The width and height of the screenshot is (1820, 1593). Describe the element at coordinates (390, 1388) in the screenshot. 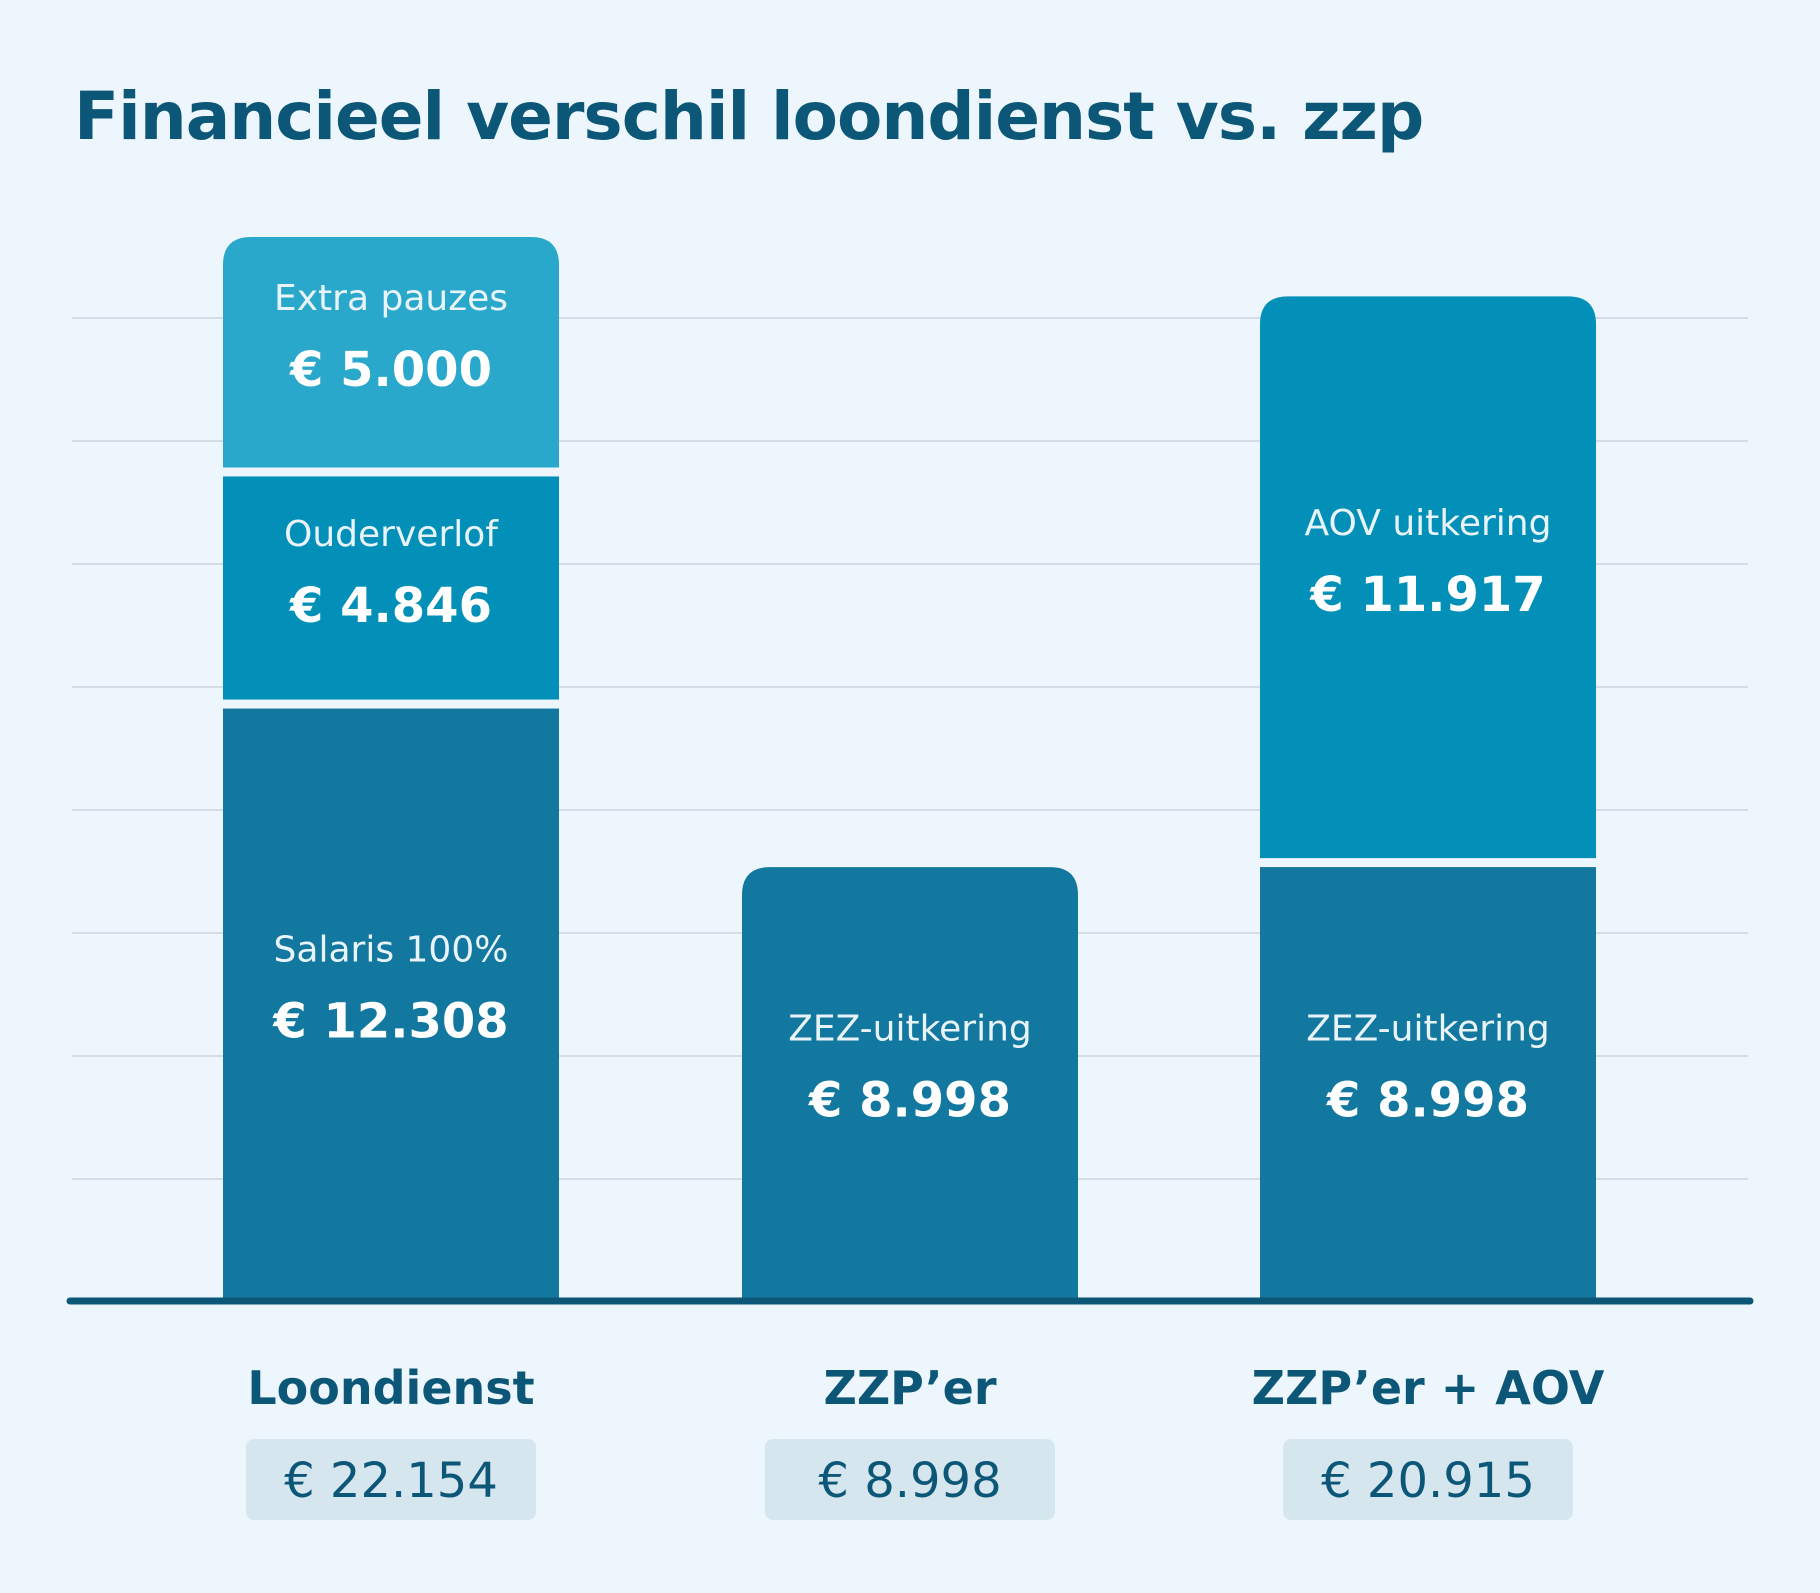

I see `category-label-0: Loondienst` at that location.